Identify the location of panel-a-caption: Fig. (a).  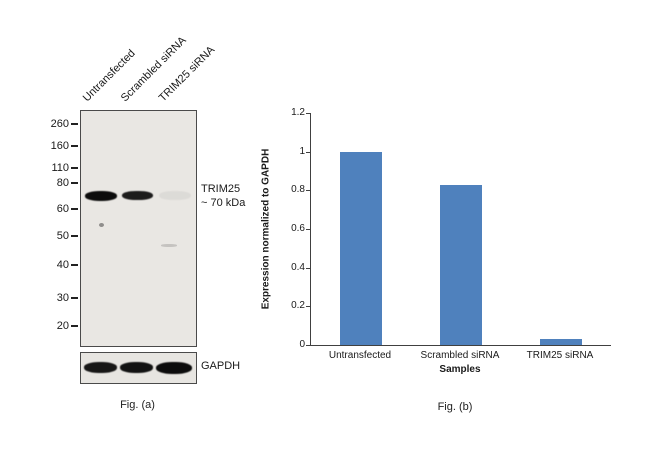
(137, 405).